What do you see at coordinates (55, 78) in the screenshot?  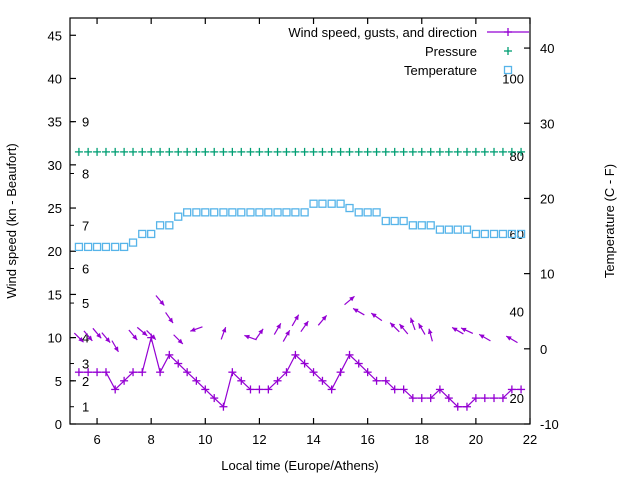 I see `y-tick-label-left: 40` at bounding box center [55, 78].